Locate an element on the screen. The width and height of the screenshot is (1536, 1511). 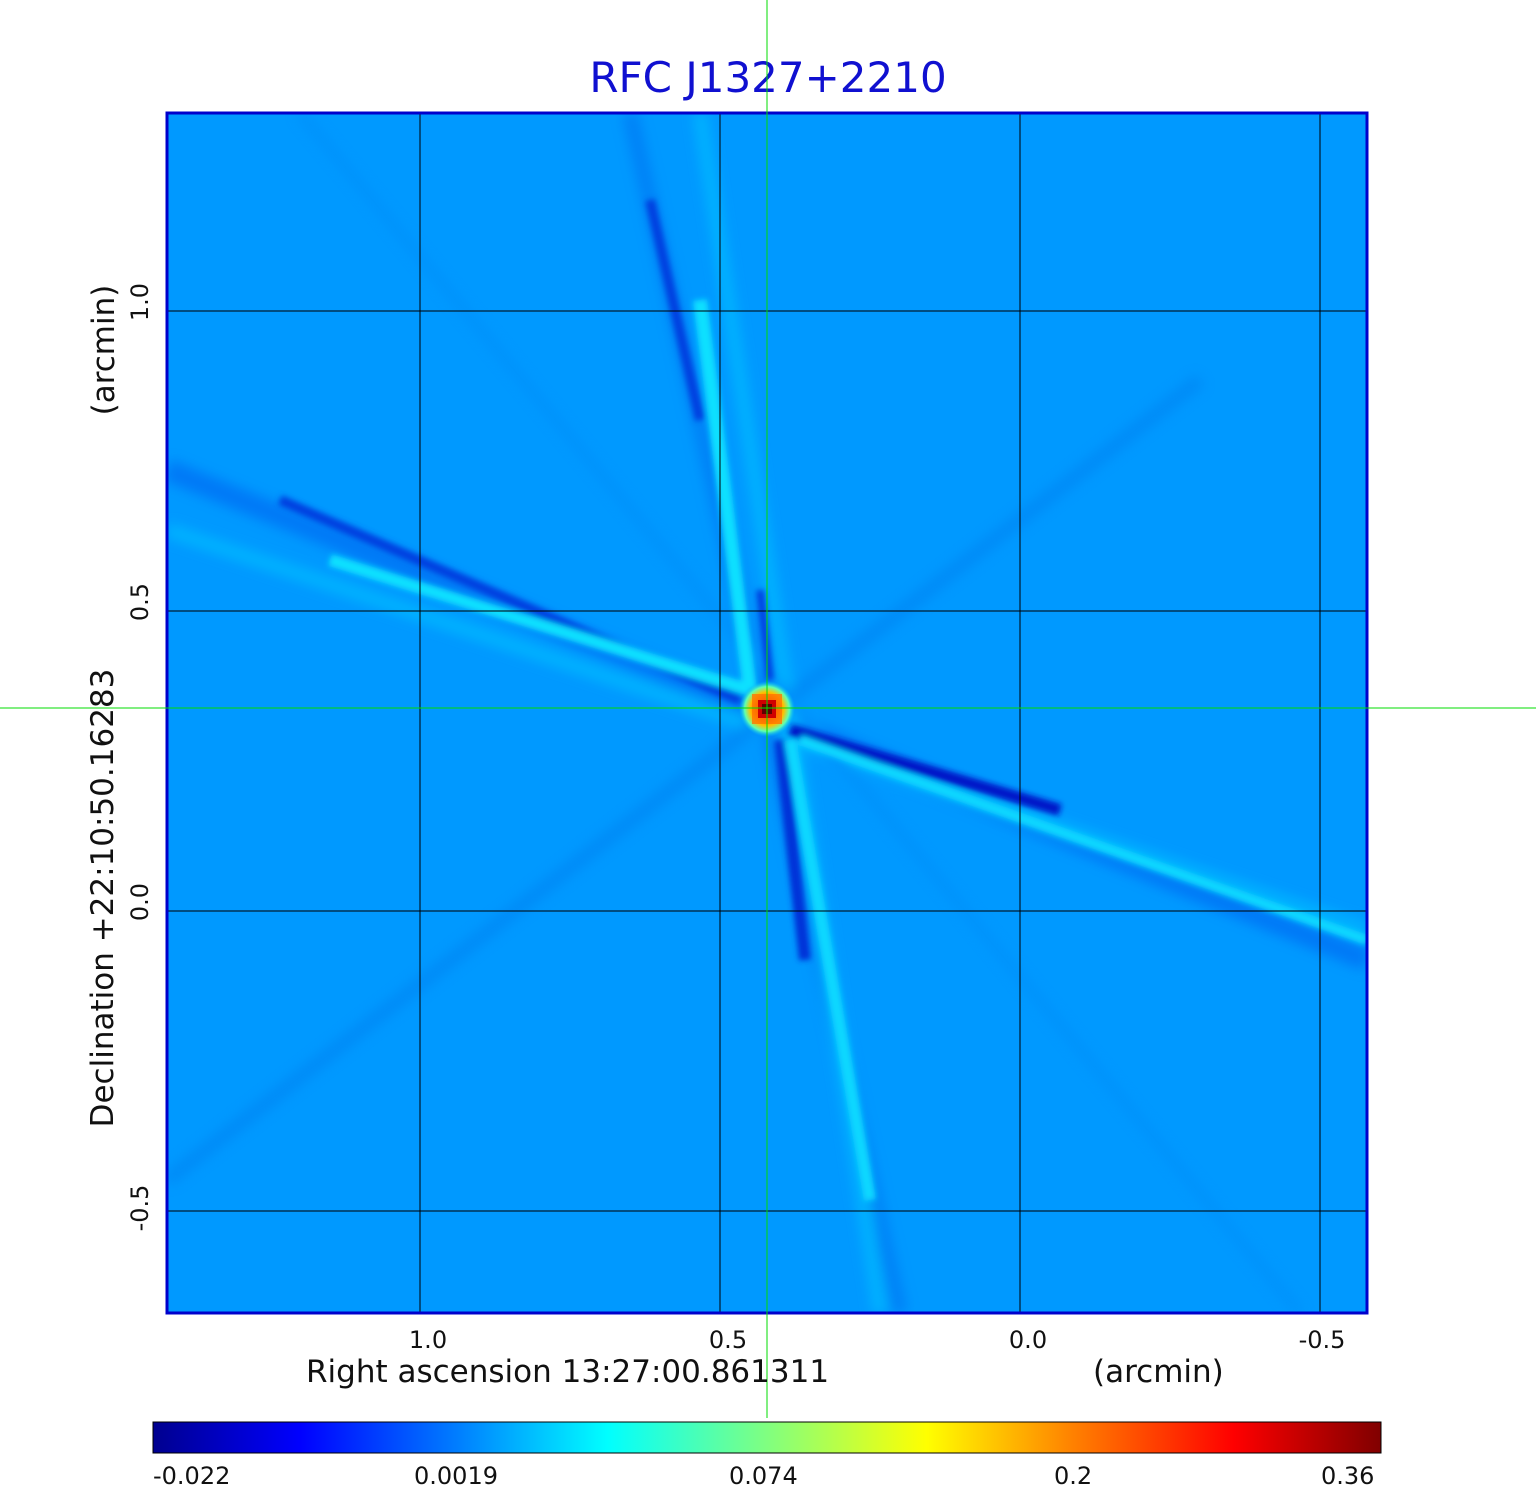
x-axis-label: Right ascension 13:27:00.861311 is located at coordinates (568, 1372).